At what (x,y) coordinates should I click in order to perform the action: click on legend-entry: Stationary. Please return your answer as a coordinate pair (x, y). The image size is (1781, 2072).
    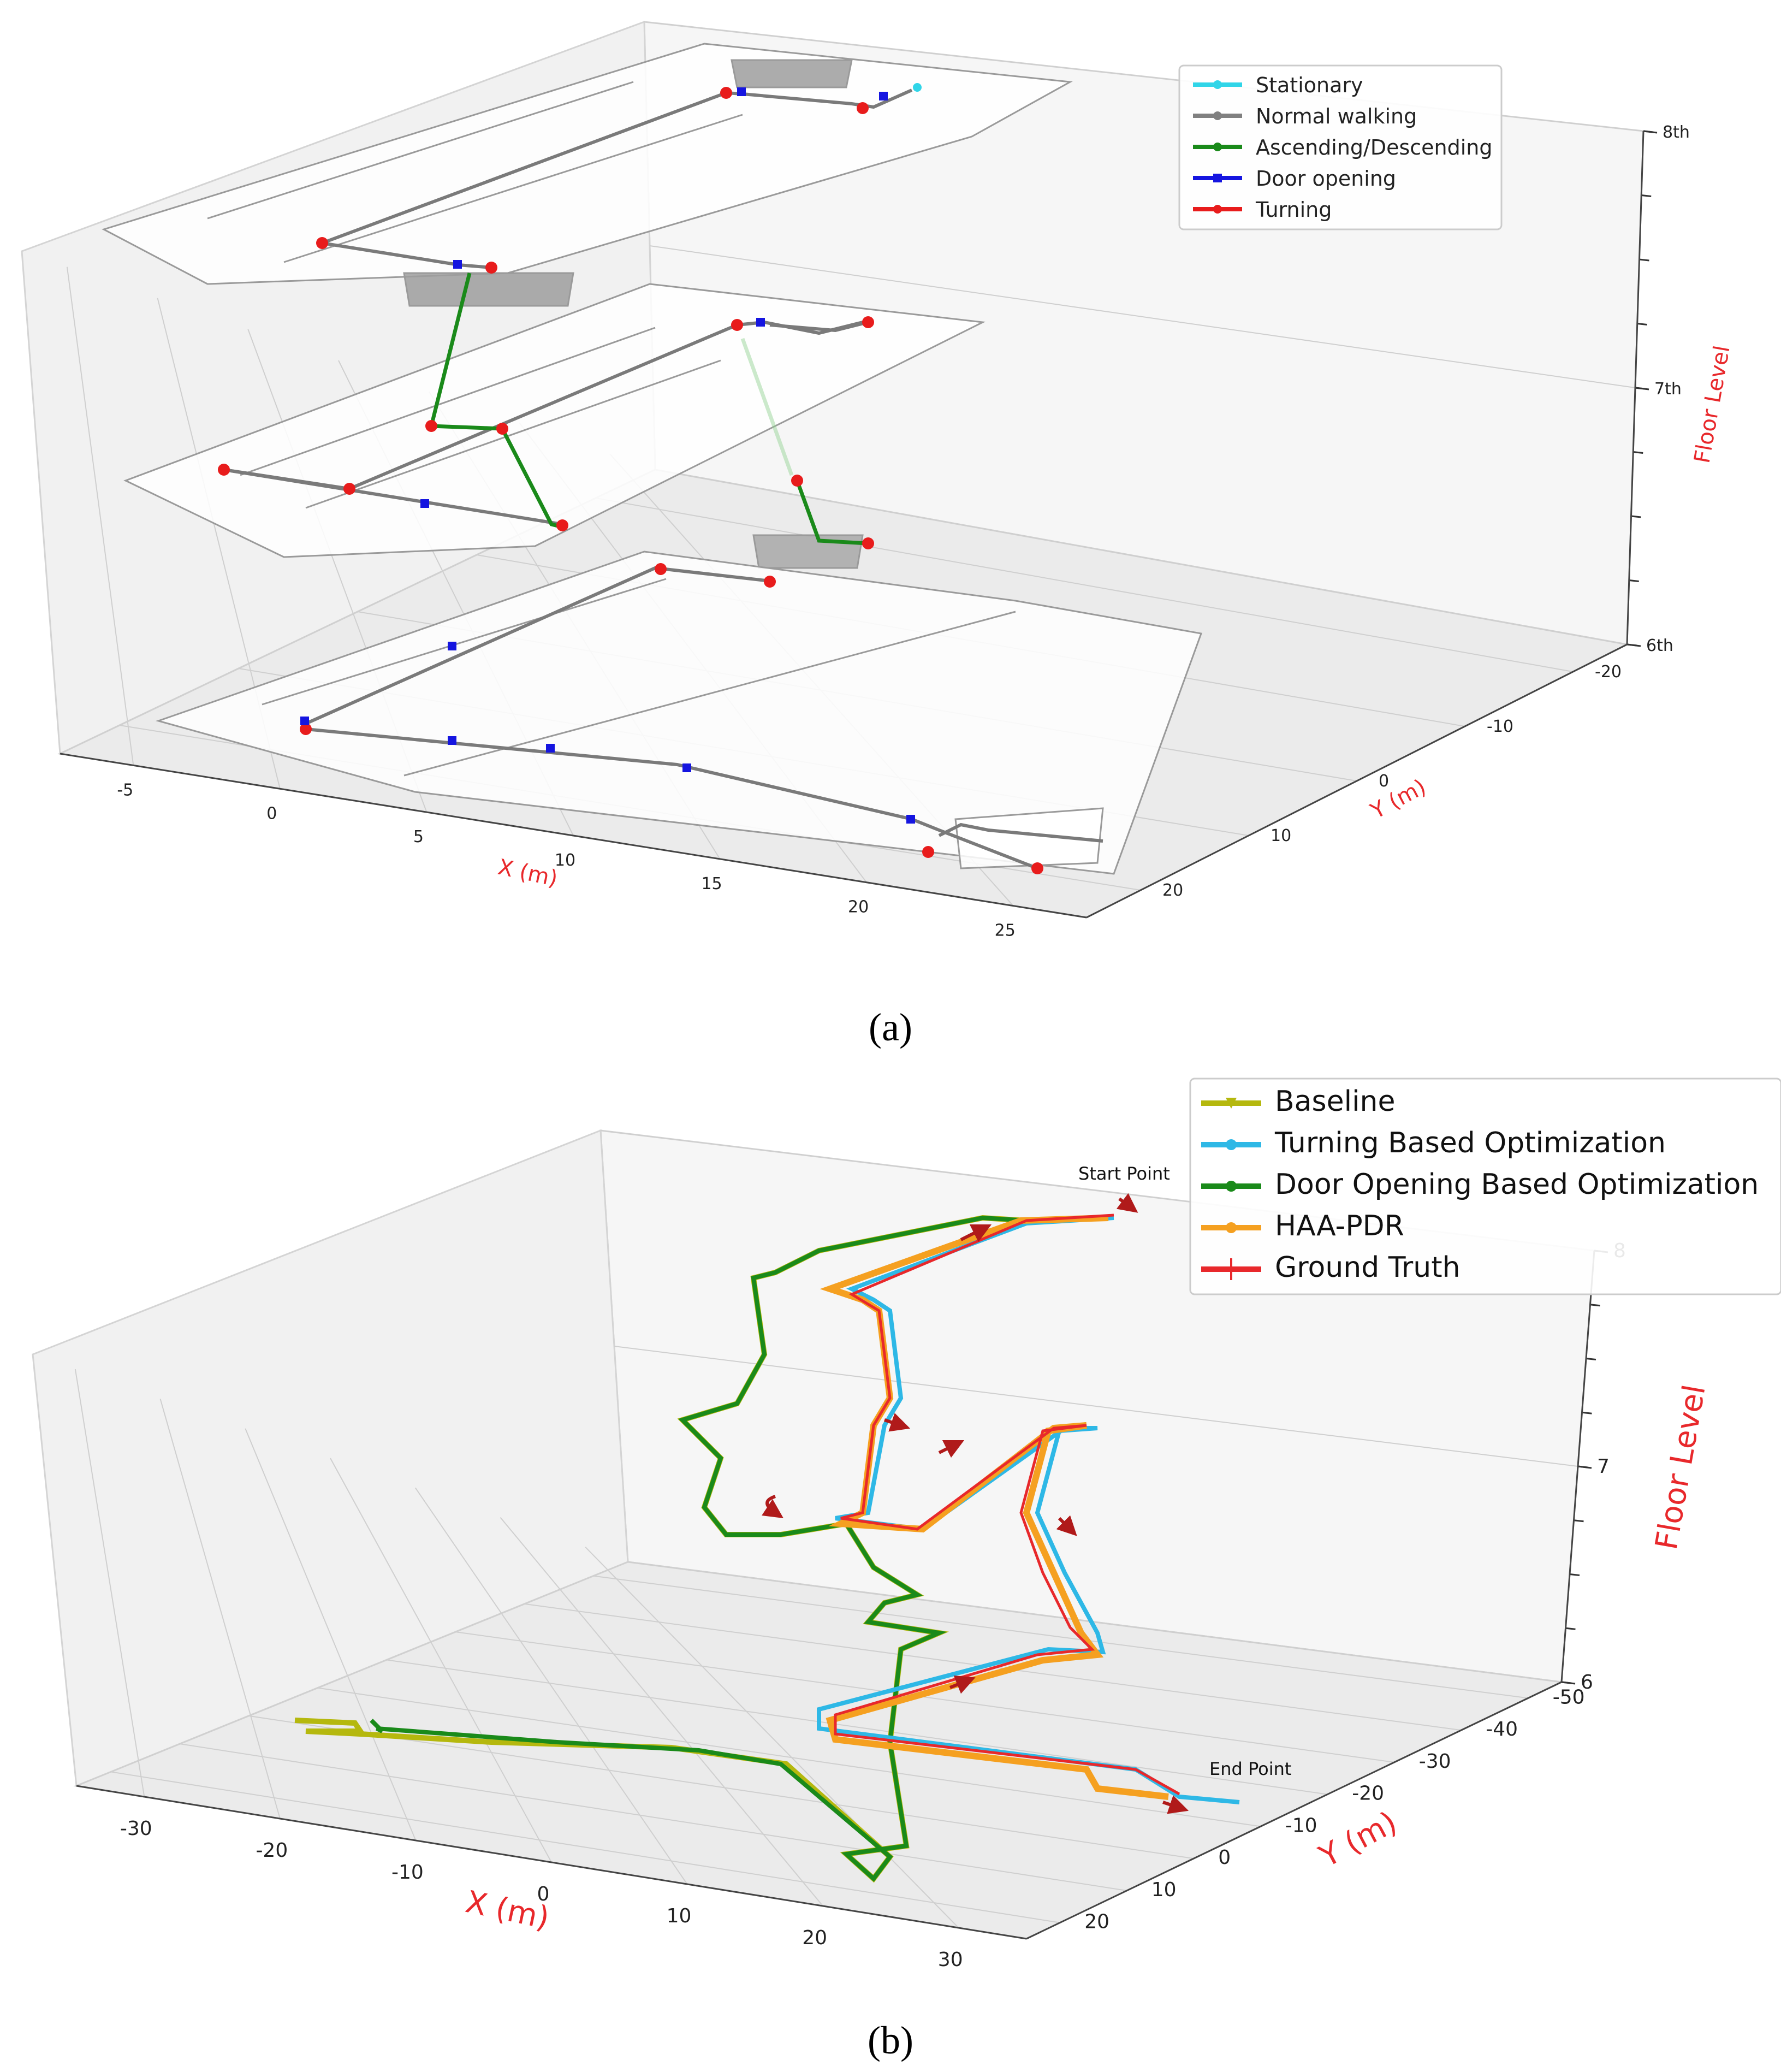
    Looking at the image, I should click on (1278, 85).